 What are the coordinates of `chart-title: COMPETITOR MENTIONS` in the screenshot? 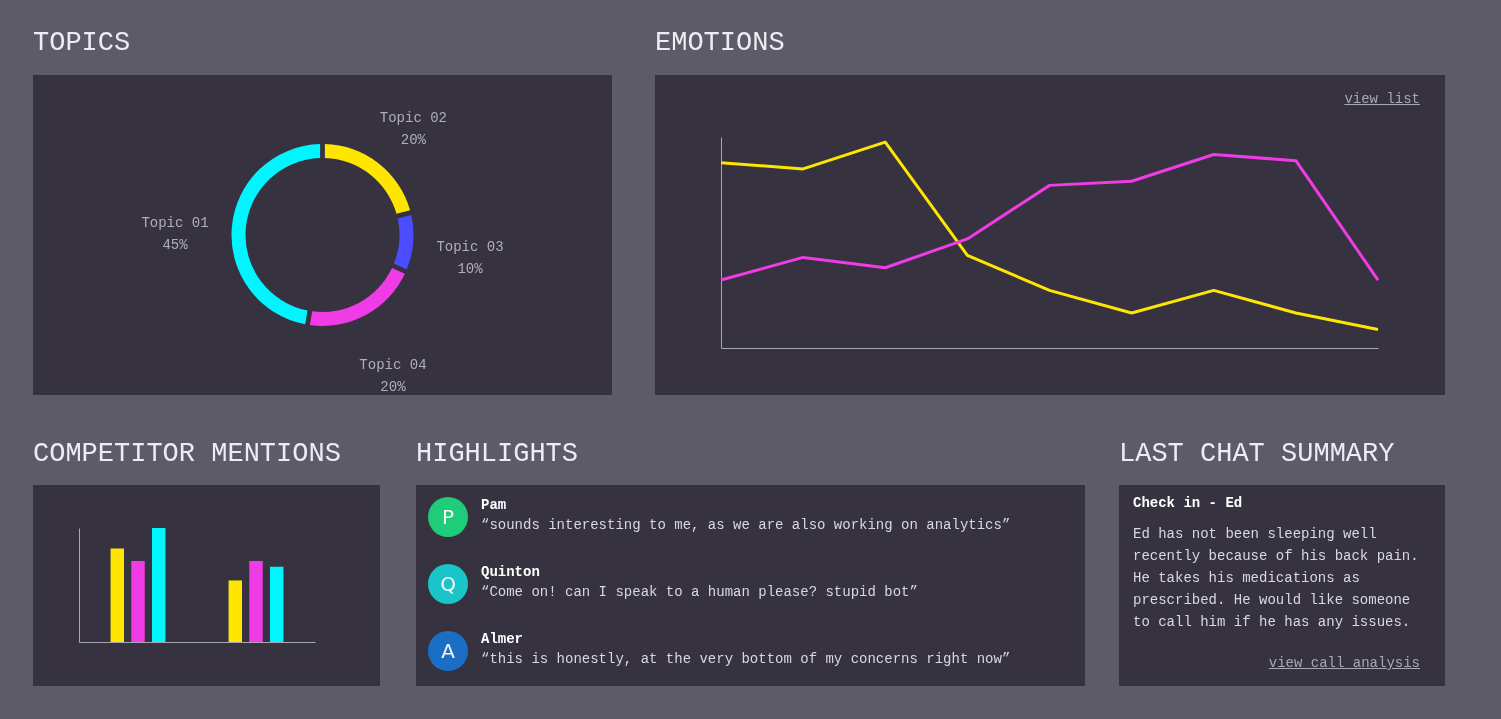 It's located at (187, 454).